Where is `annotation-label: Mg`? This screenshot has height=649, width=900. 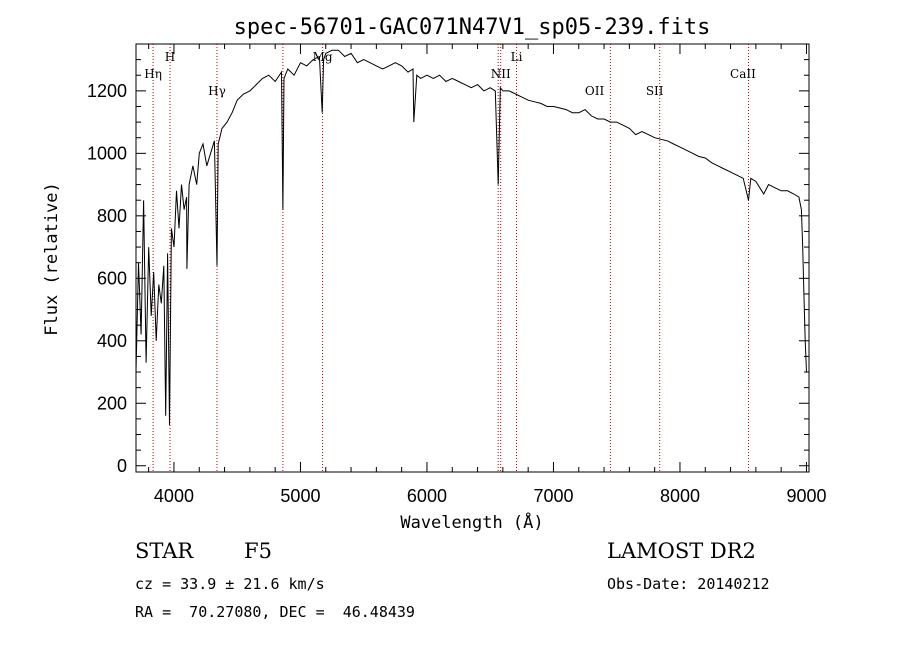 annotation-label: Mg is located at coordinates (323, 57).